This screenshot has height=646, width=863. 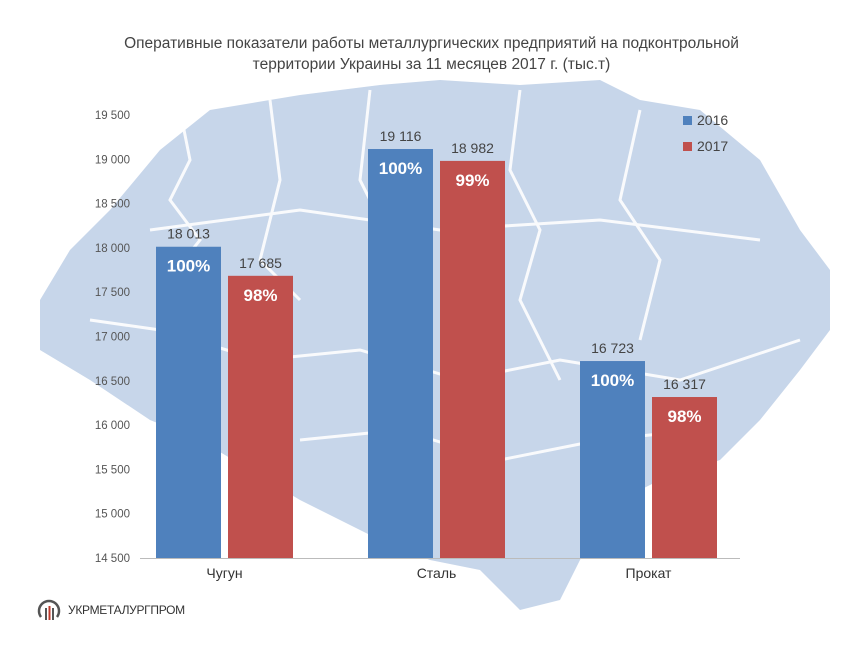 What do you see at coordinates (472, 180) in the screenshot?
I see `percent-label: 99%` at bounding box center [472, 180].